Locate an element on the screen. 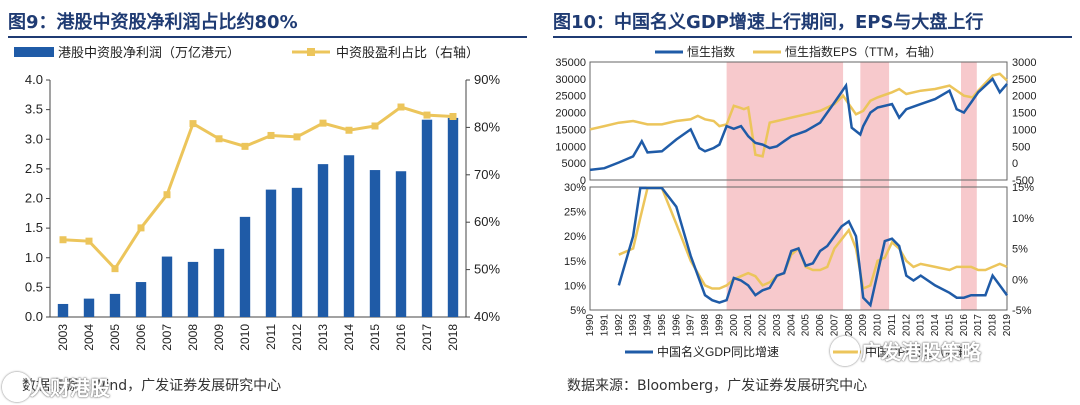 The height and width of the screenshot is (405, 1080). share-point-2016 is located at coordinates (401, 107).